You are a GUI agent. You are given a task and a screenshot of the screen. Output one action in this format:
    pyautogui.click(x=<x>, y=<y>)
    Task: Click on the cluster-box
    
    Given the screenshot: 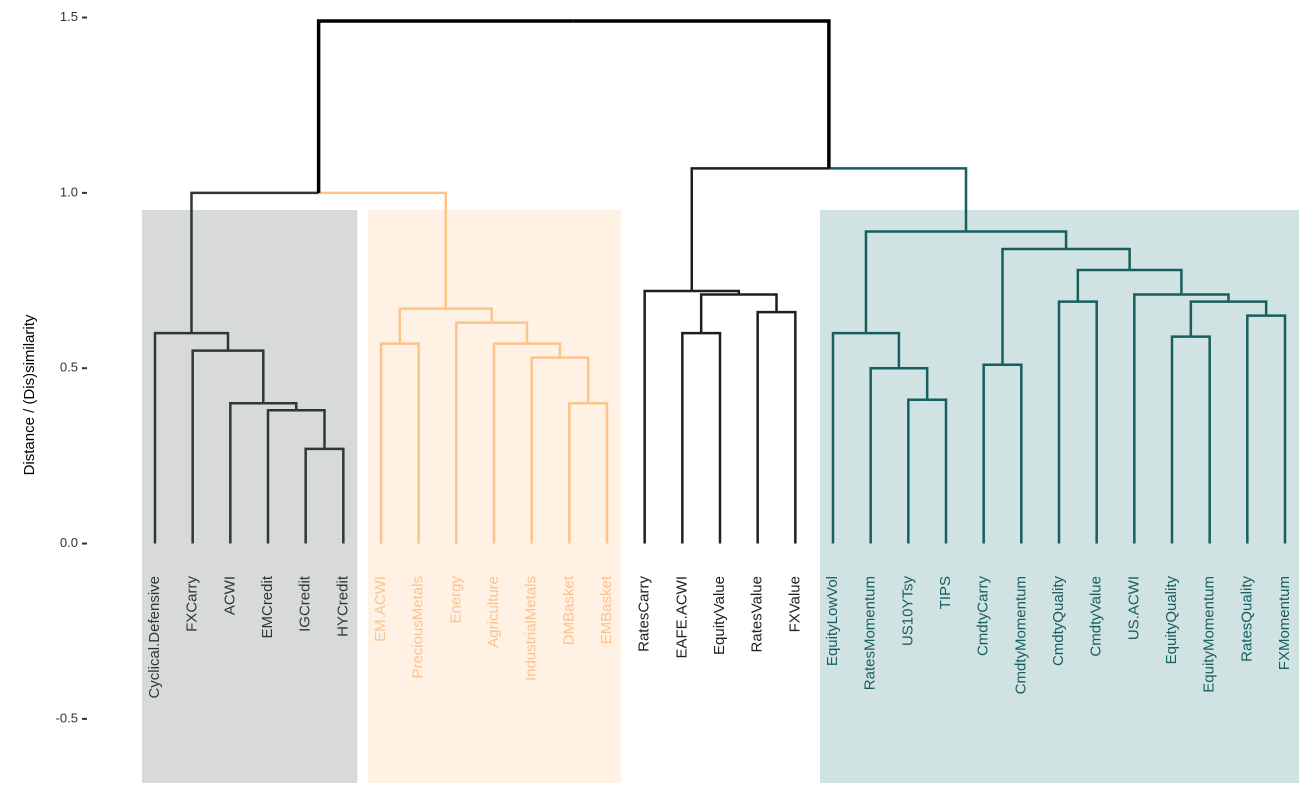 What is the action you would take?
    pyautogui.click(x=250, y=496)
    